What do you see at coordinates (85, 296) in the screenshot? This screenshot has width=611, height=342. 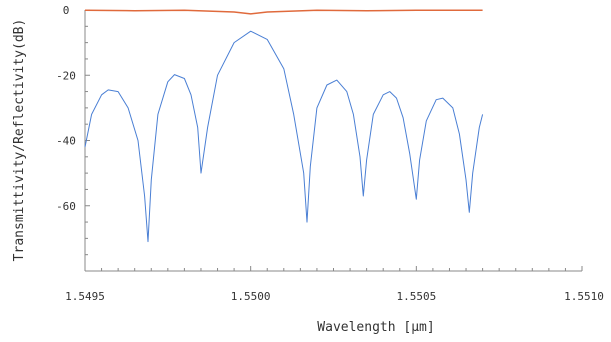 I see `x-tick-label: 1.5495` at bounding box center [85, 296].